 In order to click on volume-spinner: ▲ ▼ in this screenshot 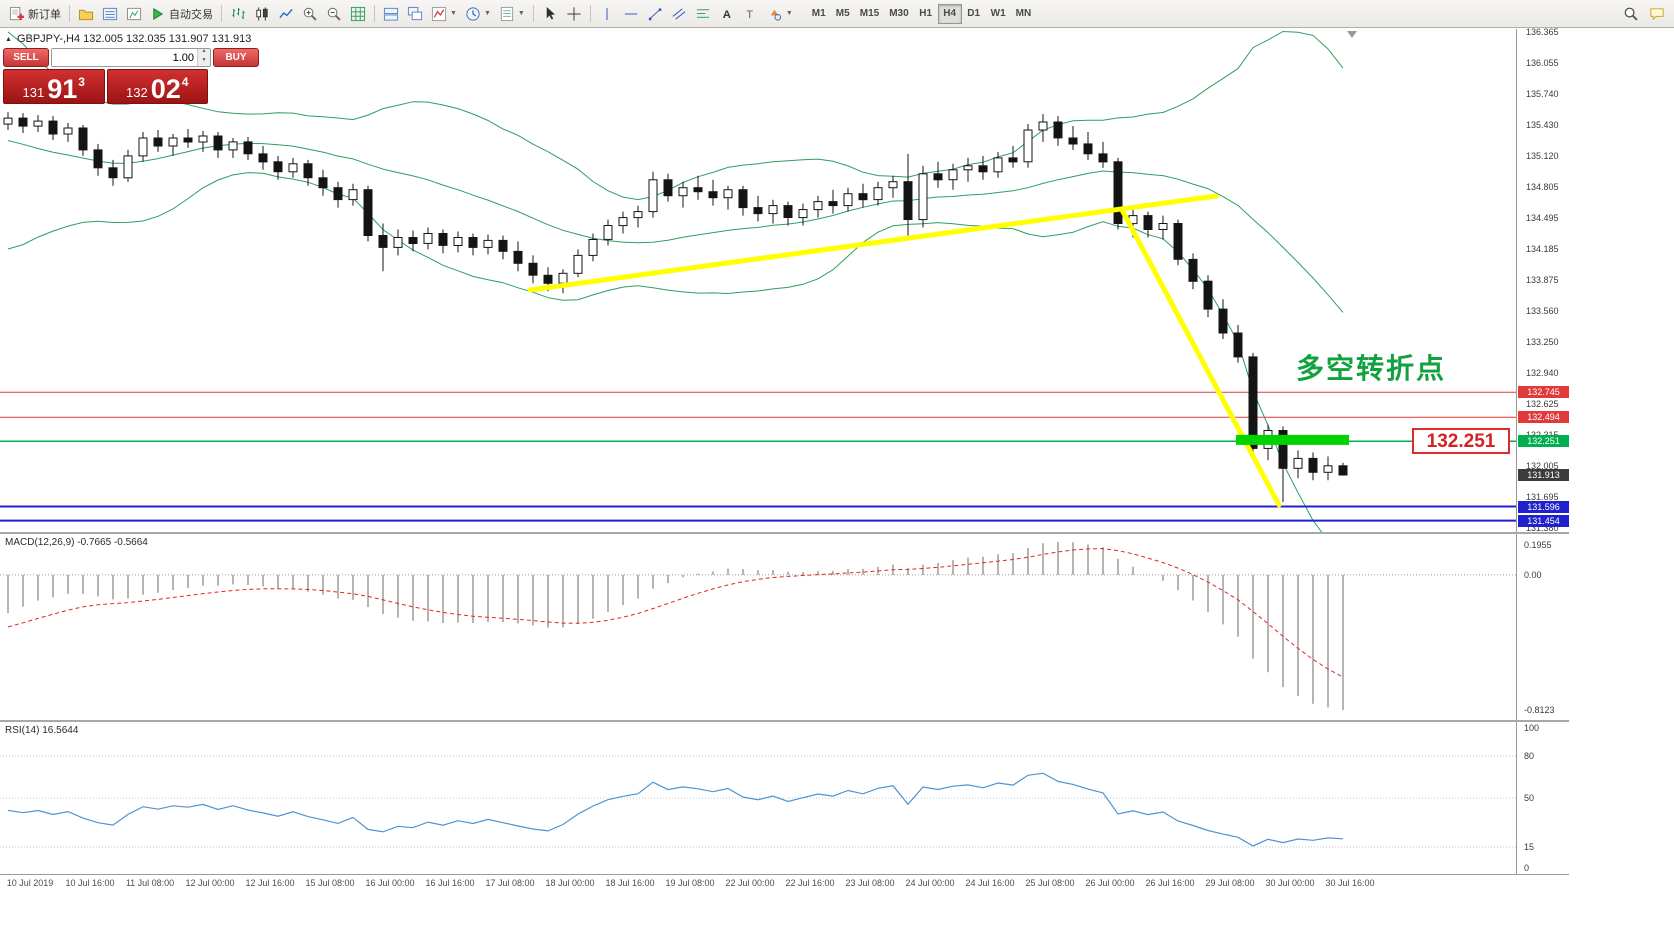, I will do `click(203, 57)`.